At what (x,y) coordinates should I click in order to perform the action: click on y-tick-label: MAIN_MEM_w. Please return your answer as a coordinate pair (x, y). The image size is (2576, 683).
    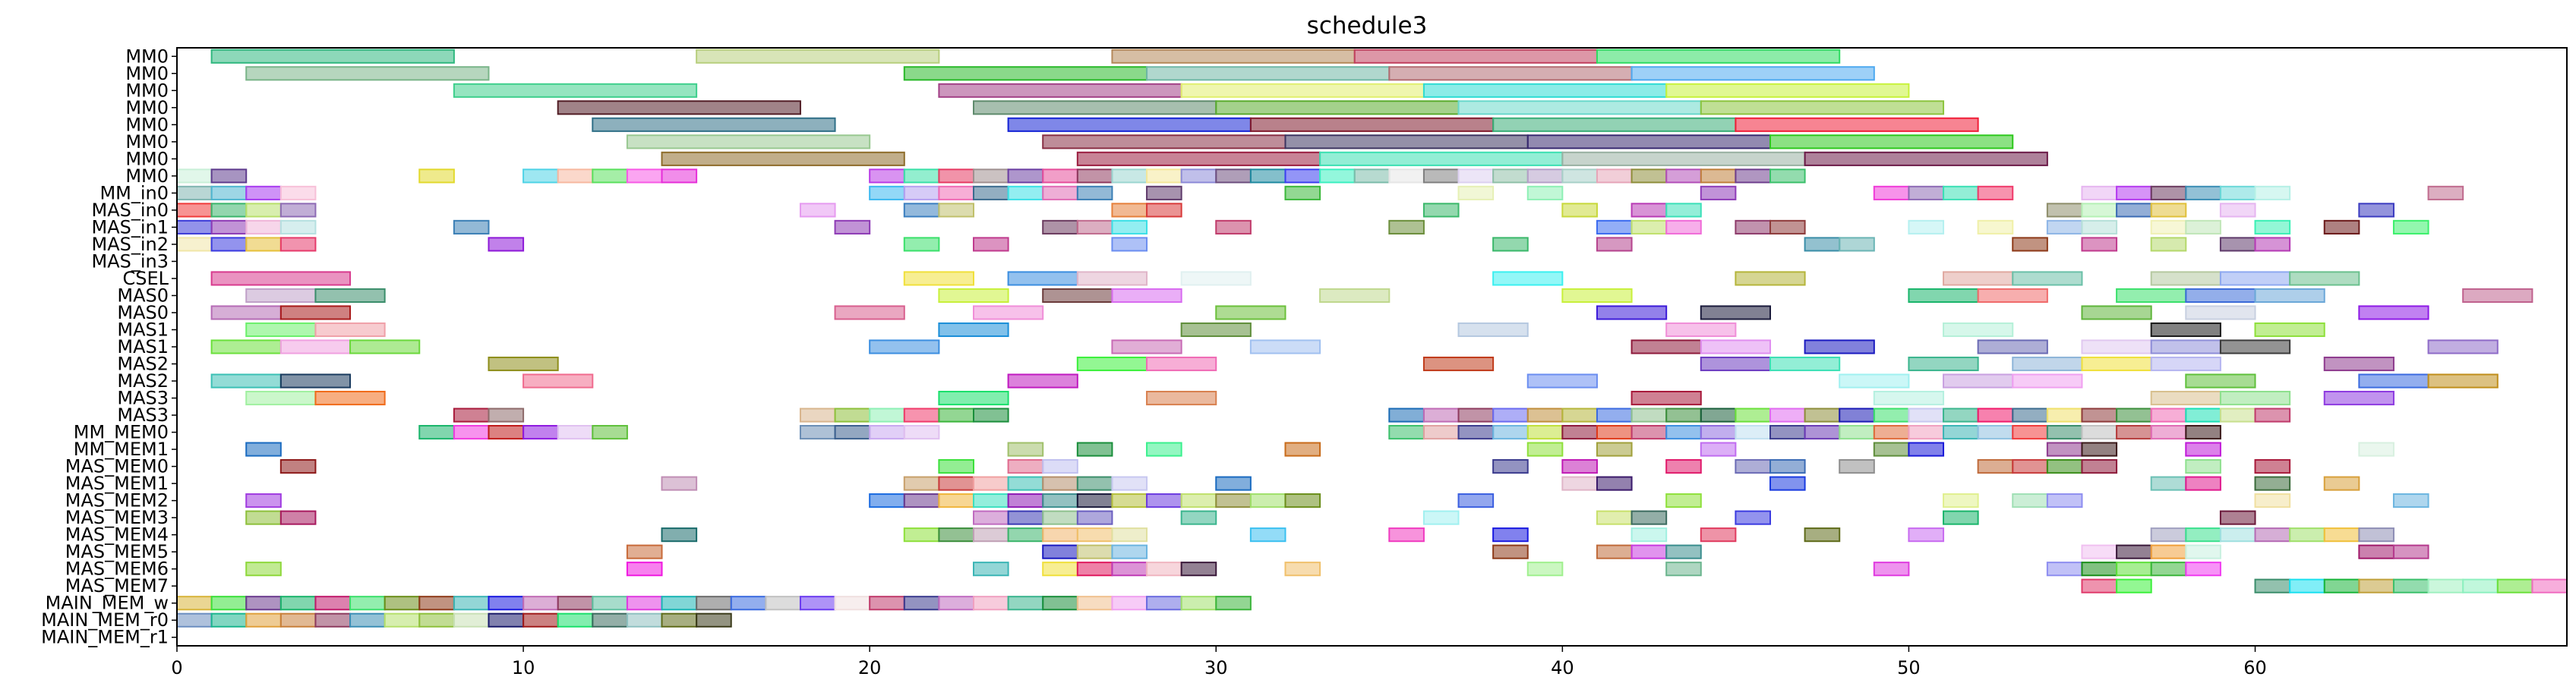
    Looking at the image, I should click on (107, 603).